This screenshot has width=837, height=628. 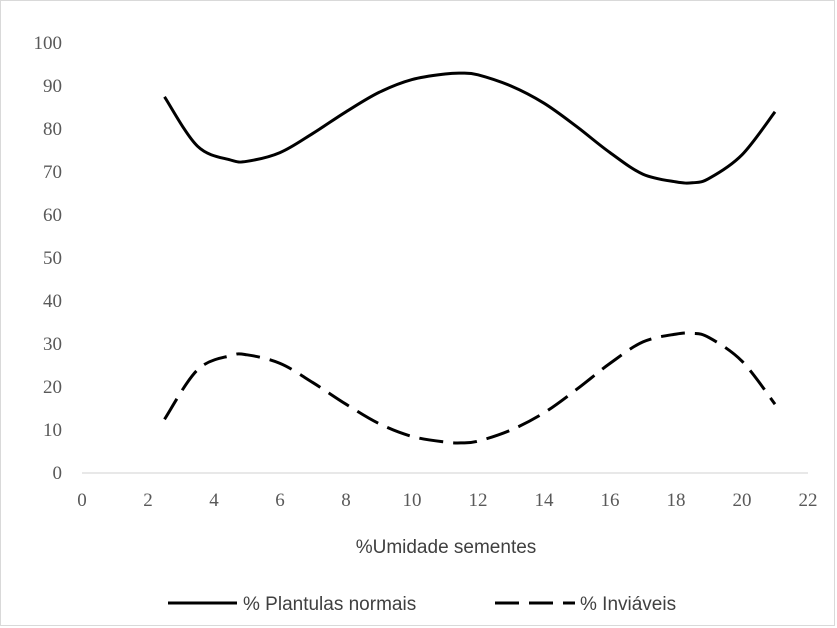 What do you see at coordinates (148, 500) in the screenshot?
I see `x-tick-label: 2` at bounding box center [148, 500].